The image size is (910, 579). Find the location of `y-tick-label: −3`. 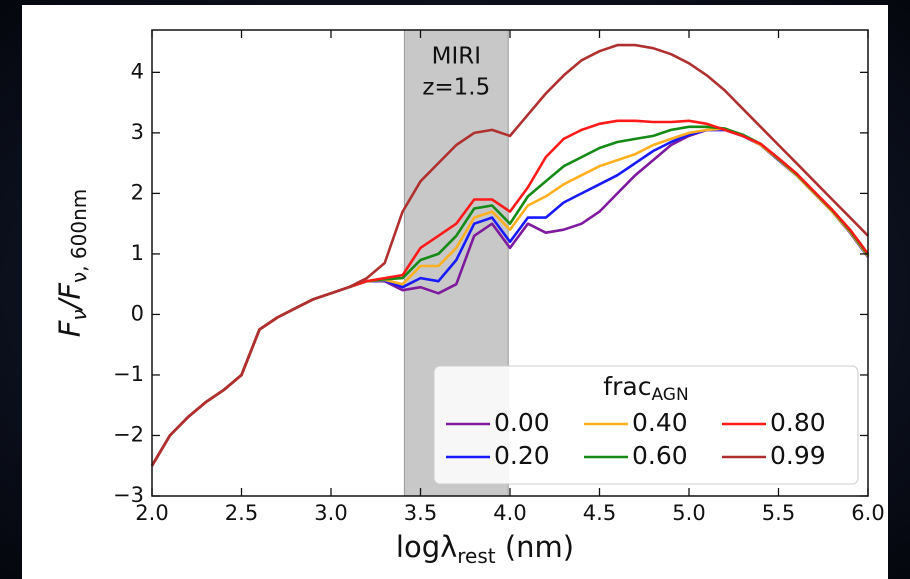

y-tick-label: −3 is located at coordinates (128, 495).